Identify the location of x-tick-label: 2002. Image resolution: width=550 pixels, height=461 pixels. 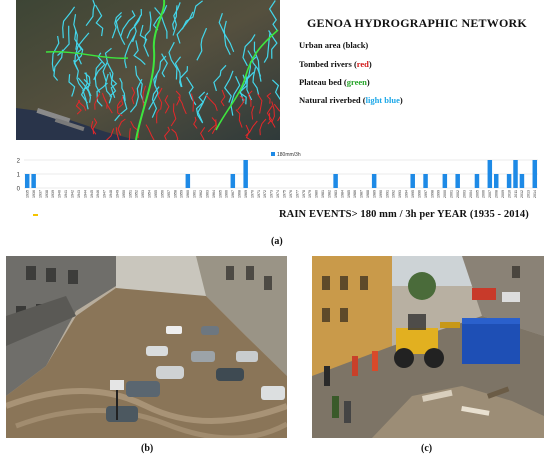
(458, 194).